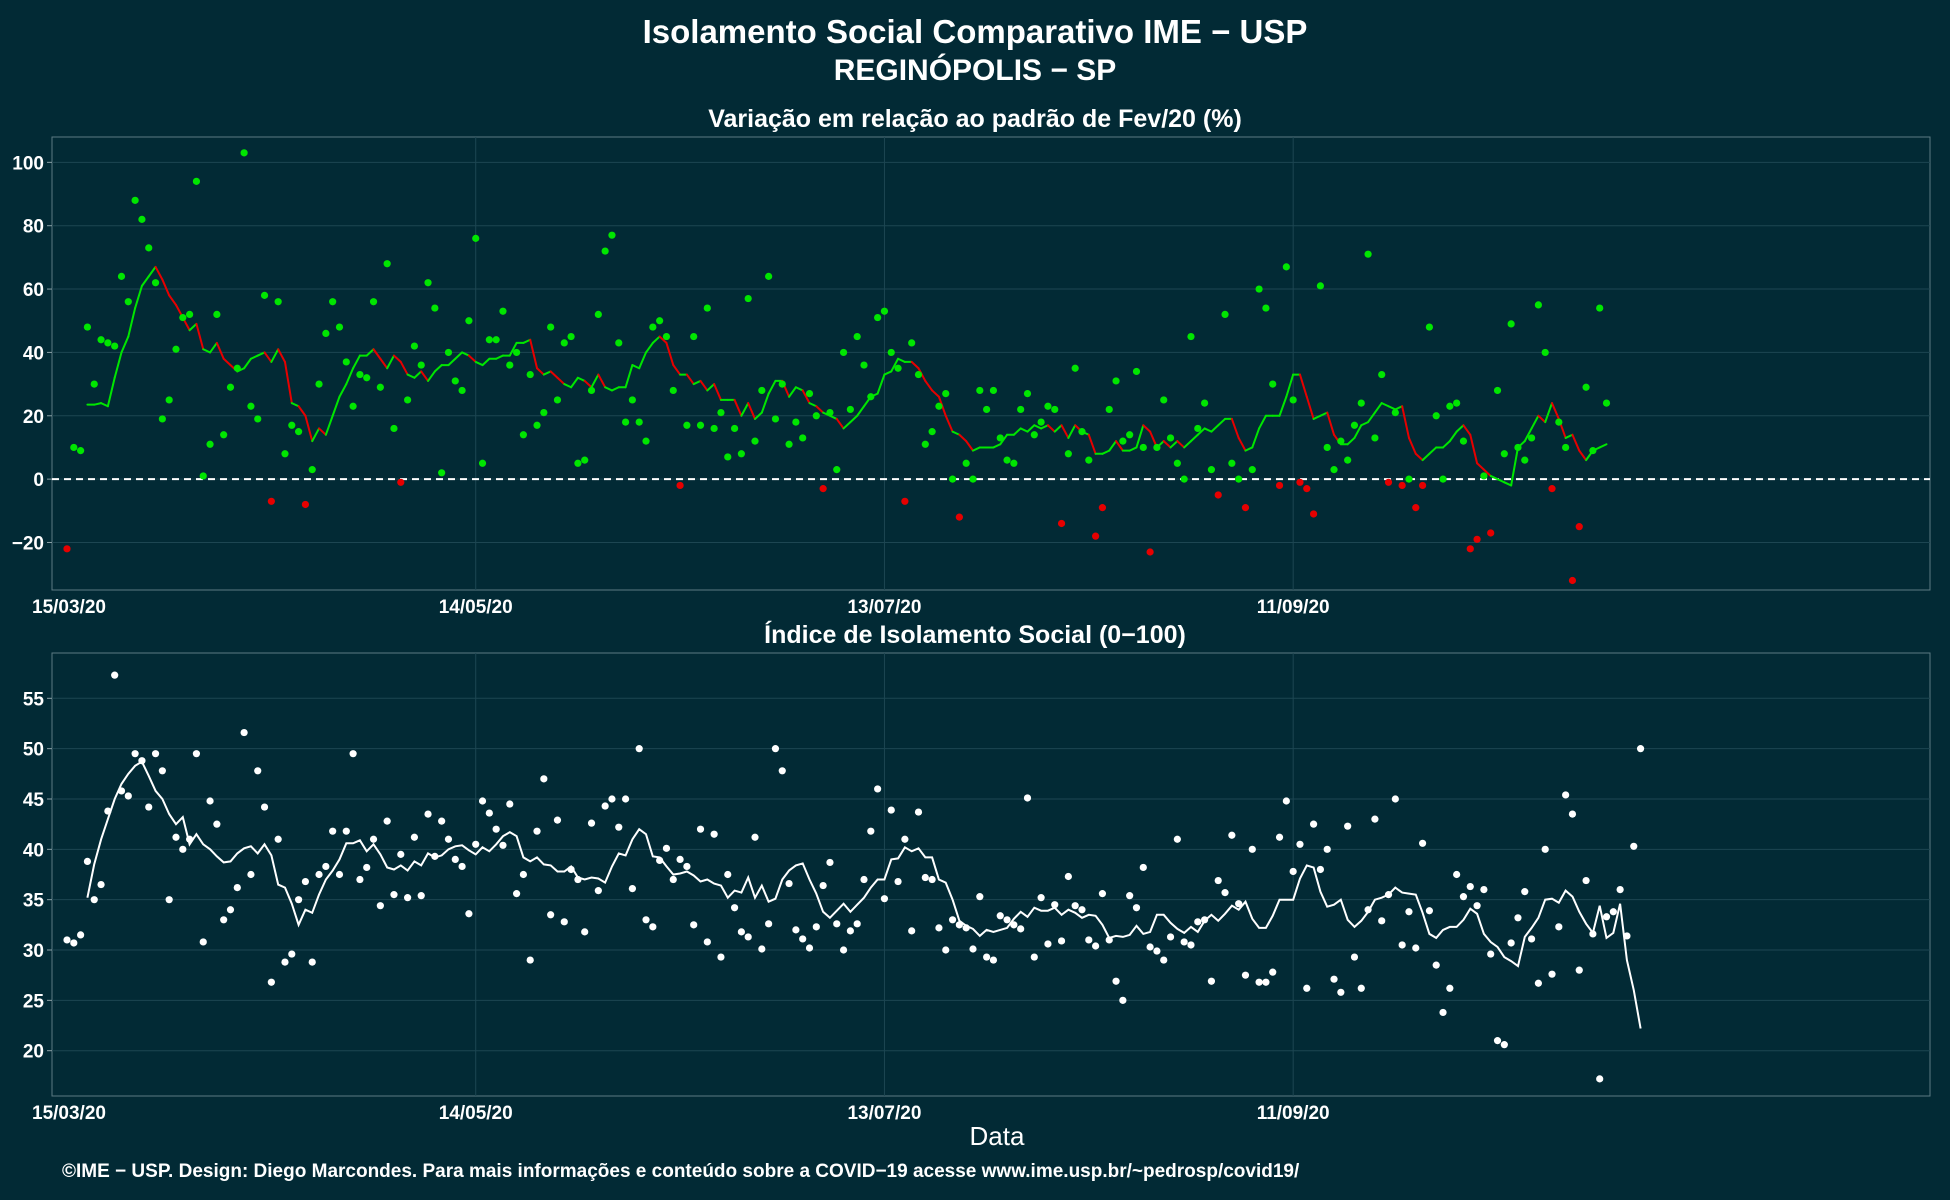  I want to click on y-tick-label: 80, so click(33, 227).